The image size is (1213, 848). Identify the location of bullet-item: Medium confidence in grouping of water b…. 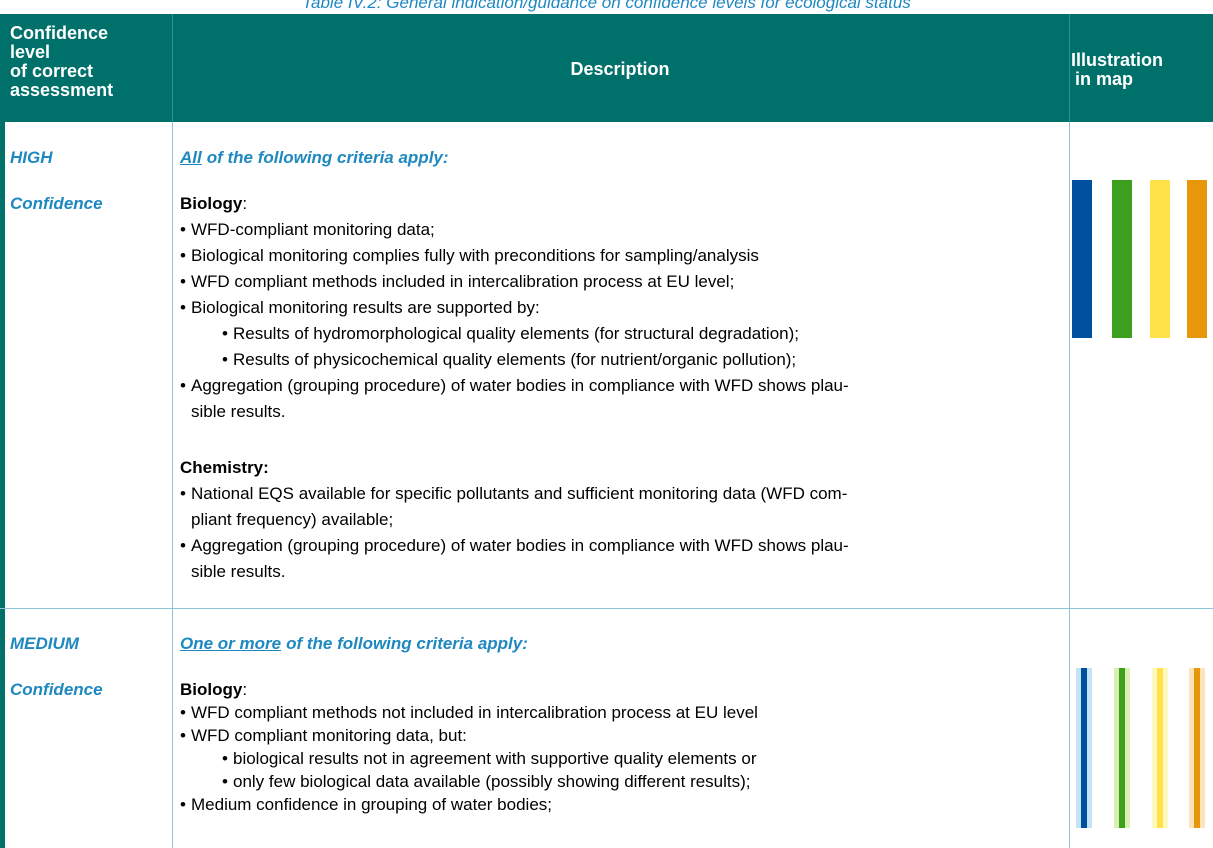
(366, 805).